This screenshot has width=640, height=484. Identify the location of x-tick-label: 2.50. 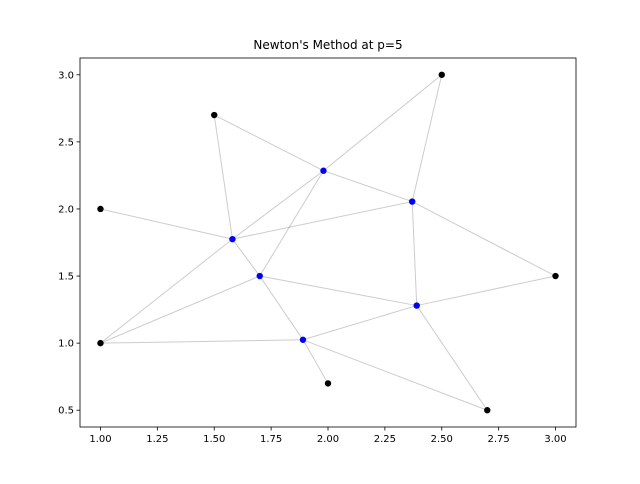
(442, 439).